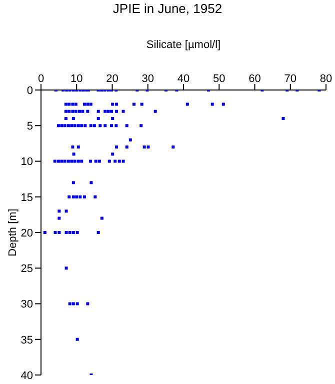 This screenshot has height=384, width=335. I want to click on y-tick-label: 35, so click(26, 340).